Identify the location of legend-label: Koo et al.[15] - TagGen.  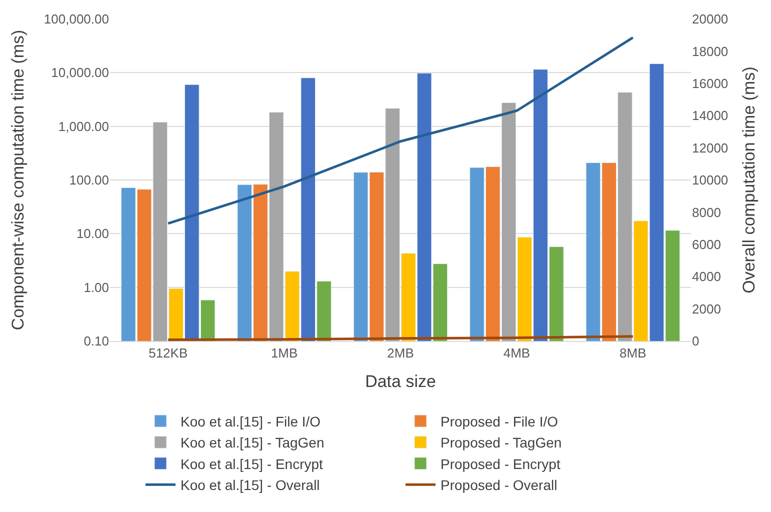
(252, 442).